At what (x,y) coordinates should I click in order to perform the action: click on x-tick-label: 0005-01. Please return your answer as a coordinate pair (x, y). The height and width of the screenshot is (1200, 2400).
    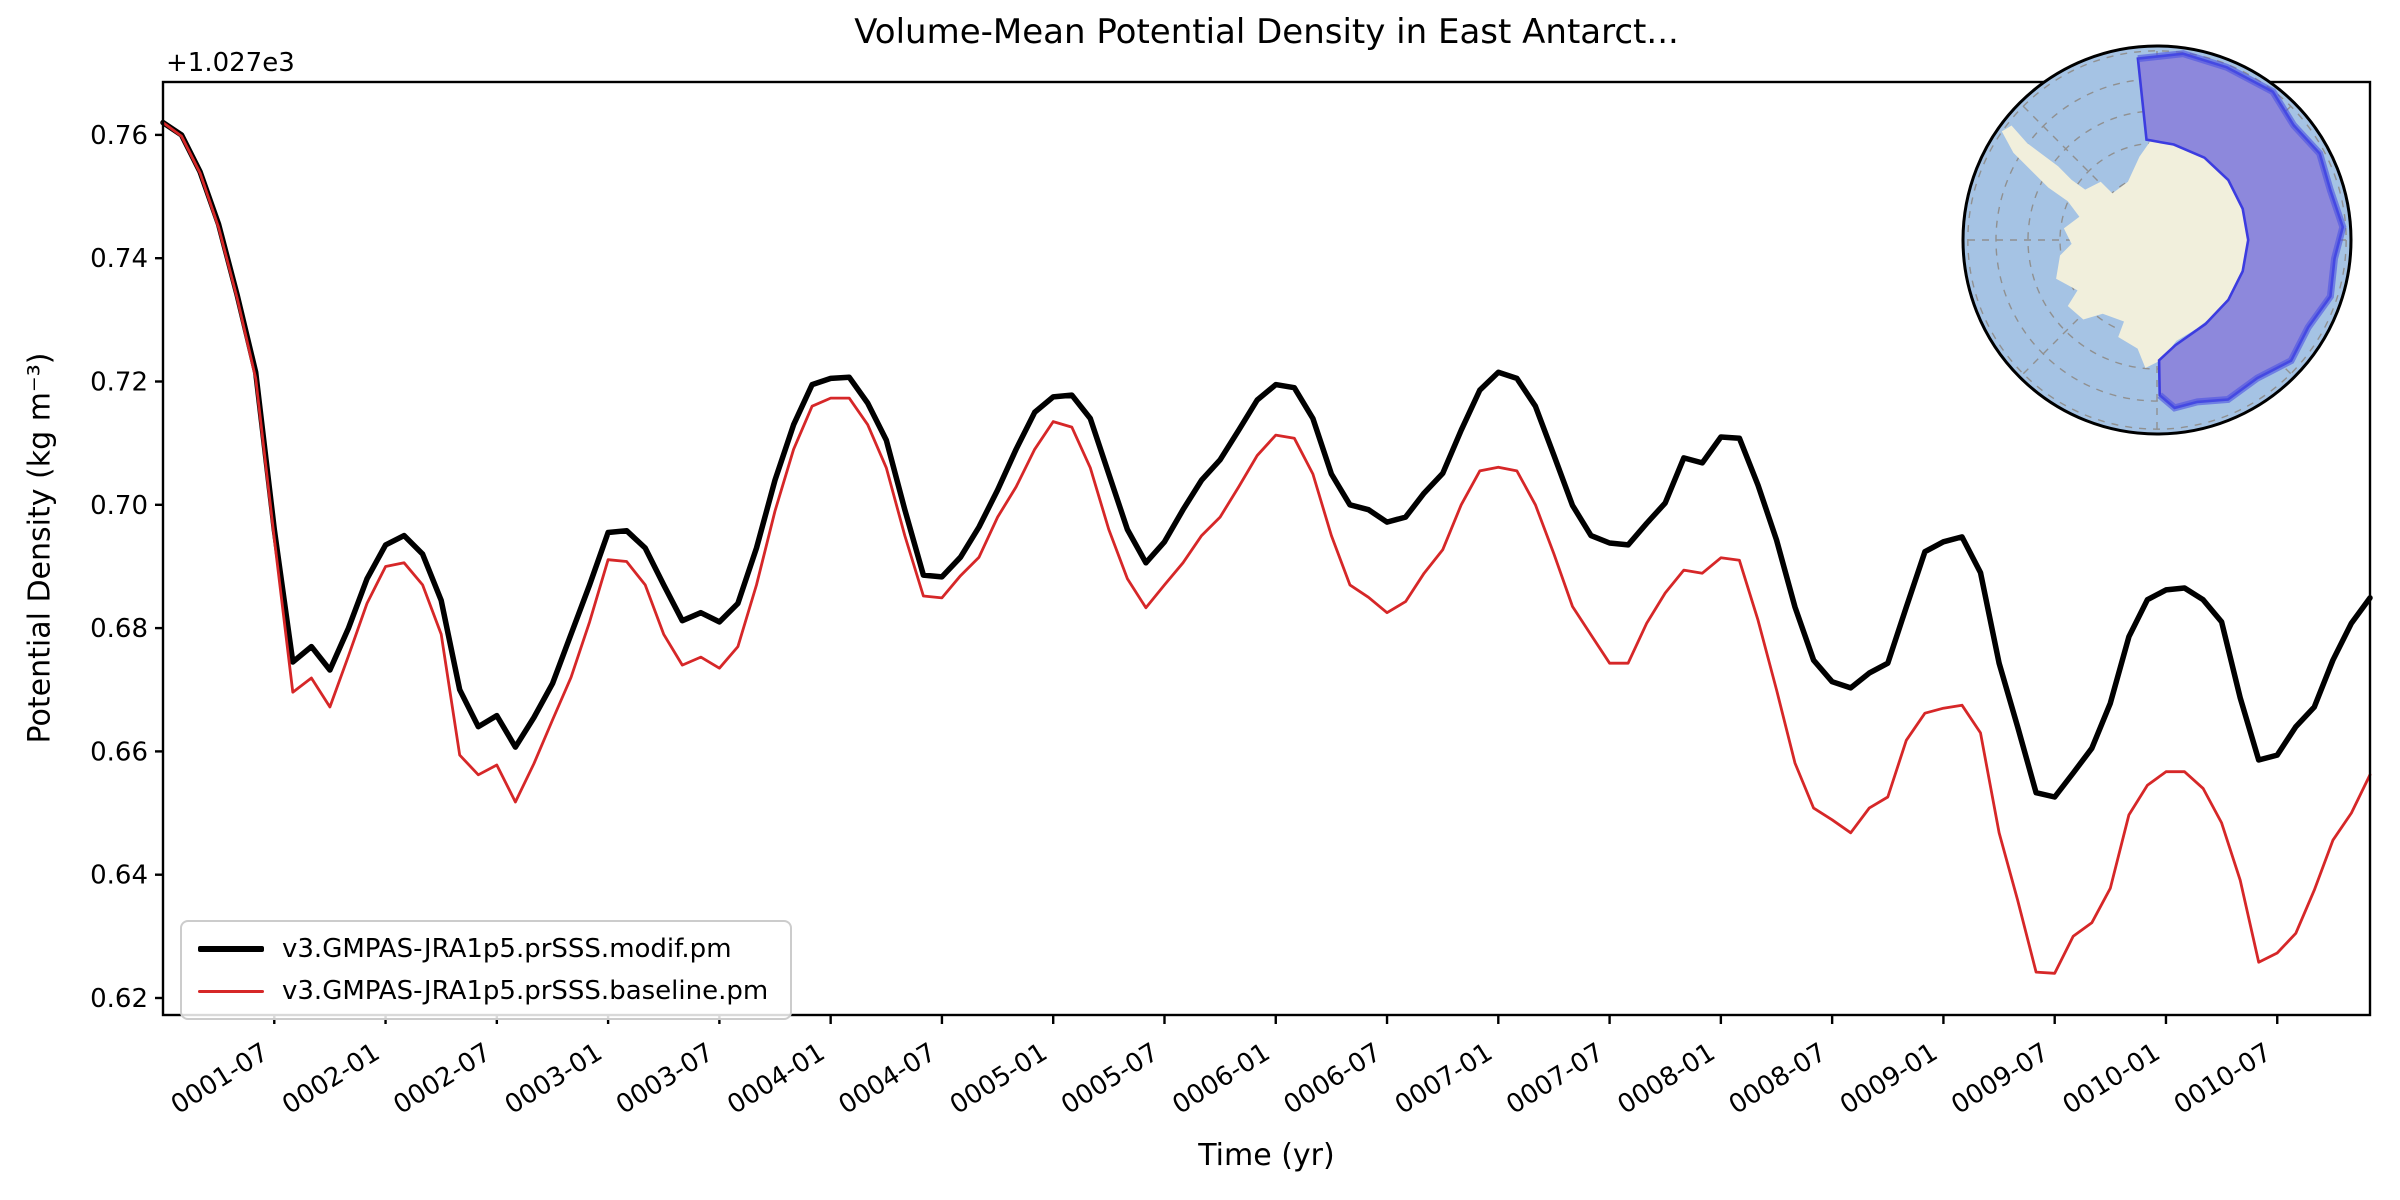
    Looking at the image, I should click on (999, 1078).